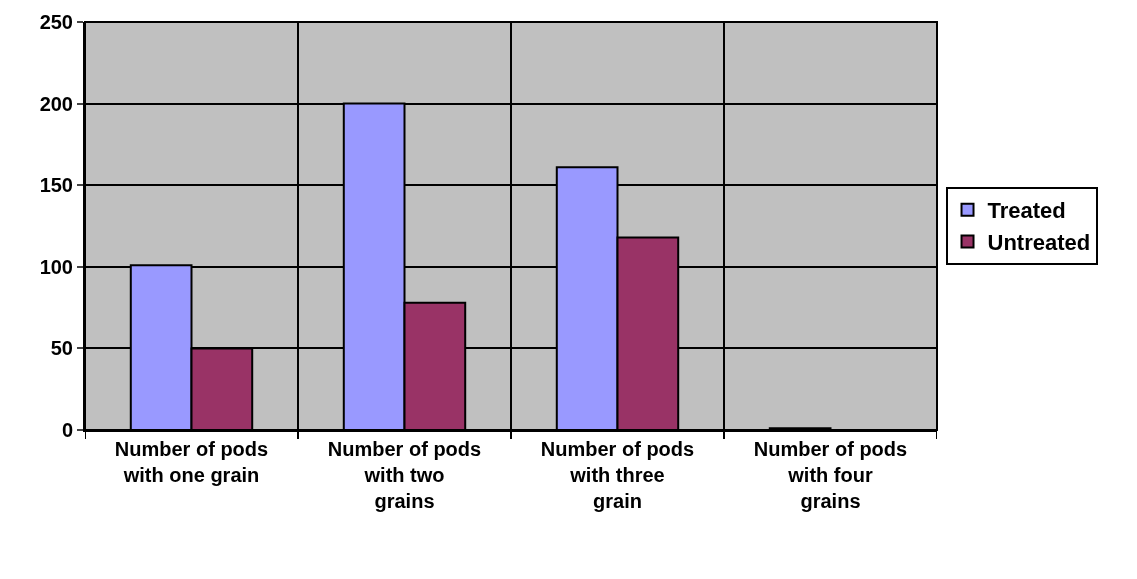 Image resolution: width=1137 pixels, height=579 pixels. What do you see at coordinates (56, 185) in the screenshot?
I see `y-tick-label: 150` at bounding box center [56, 185].